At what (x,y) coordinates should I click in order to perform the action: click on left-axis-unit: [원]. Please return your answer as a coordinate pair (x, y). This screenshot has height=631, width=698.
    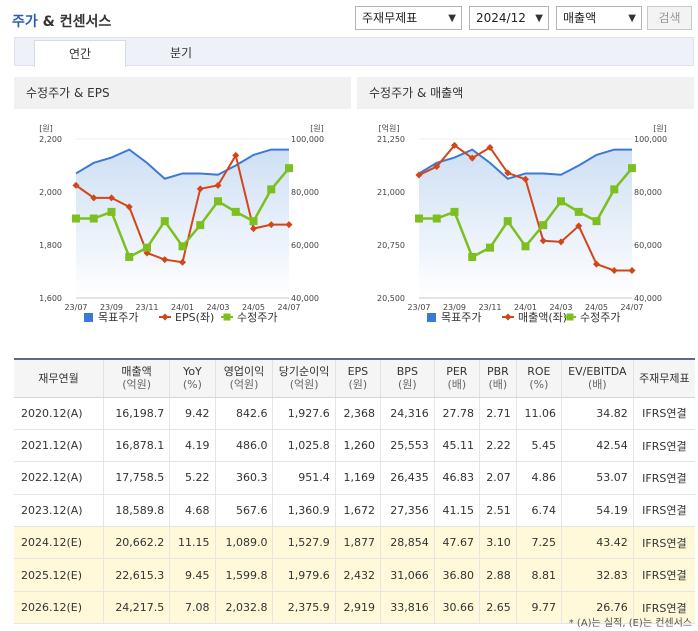
    Looking at the image, I should click on (46, 128).